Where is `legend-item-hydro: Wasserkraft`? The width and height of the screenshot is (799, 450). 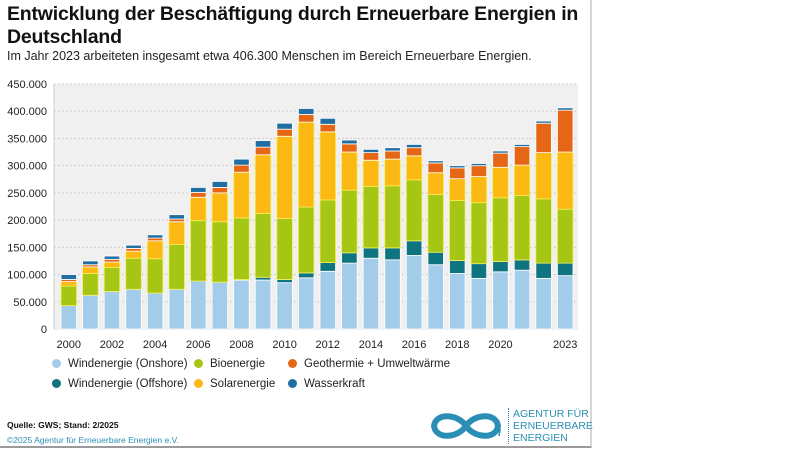
legend-item-hydro: Wasserkraft is located at coordinates (326, 384).